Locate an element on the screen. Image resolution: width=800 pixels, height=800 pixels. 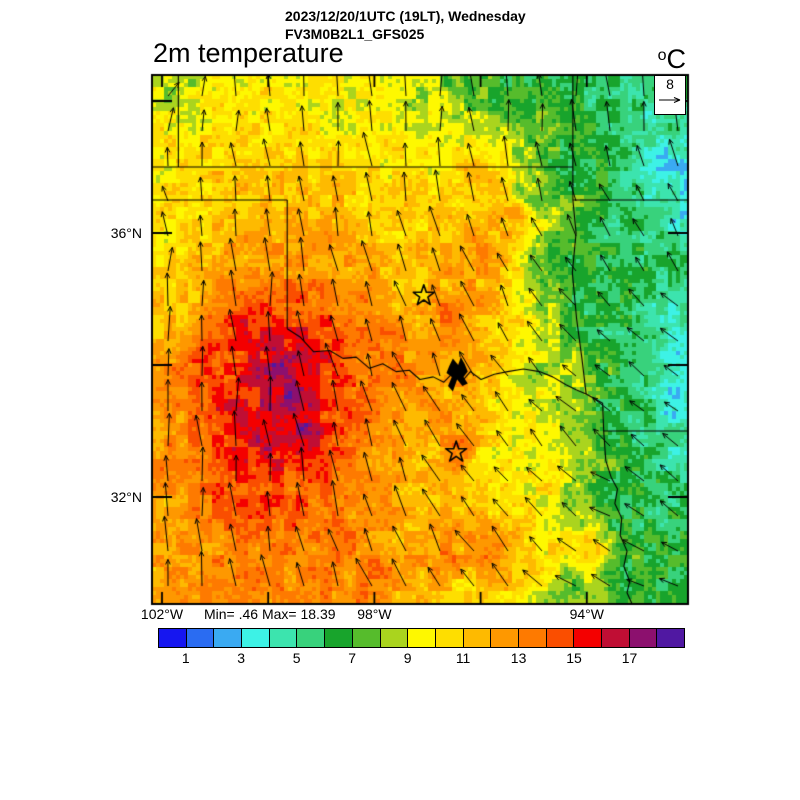
colorbar-tick-label: 3 is located at coordinates (241, 658).